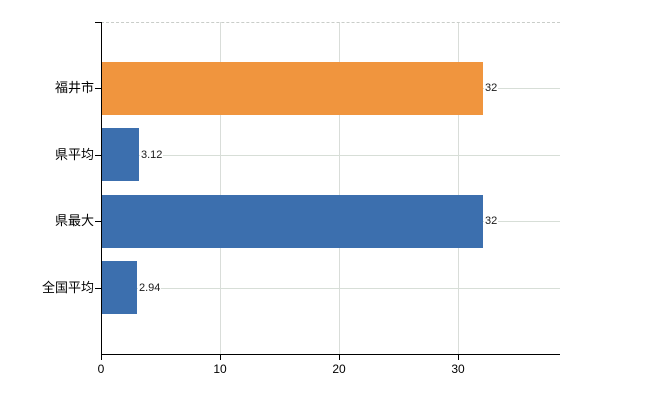  What do you see at coordinates (74, 87) in the screenshot?
I see `category-label: 福井市` at bounding box center [74, 87].